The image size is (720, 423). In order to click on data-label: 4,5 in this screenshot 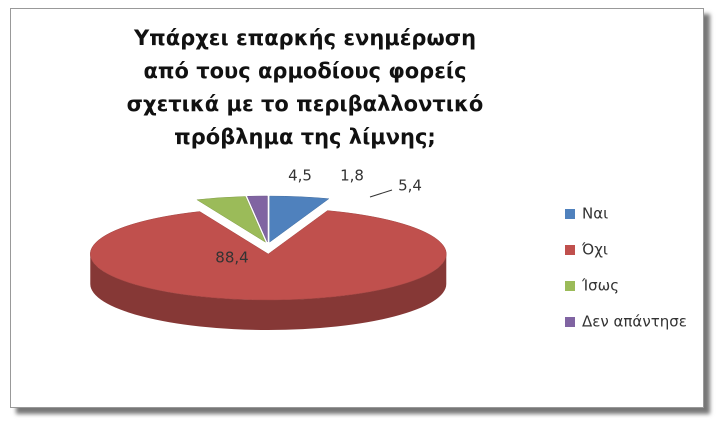, I will do `click(300, 176)`.